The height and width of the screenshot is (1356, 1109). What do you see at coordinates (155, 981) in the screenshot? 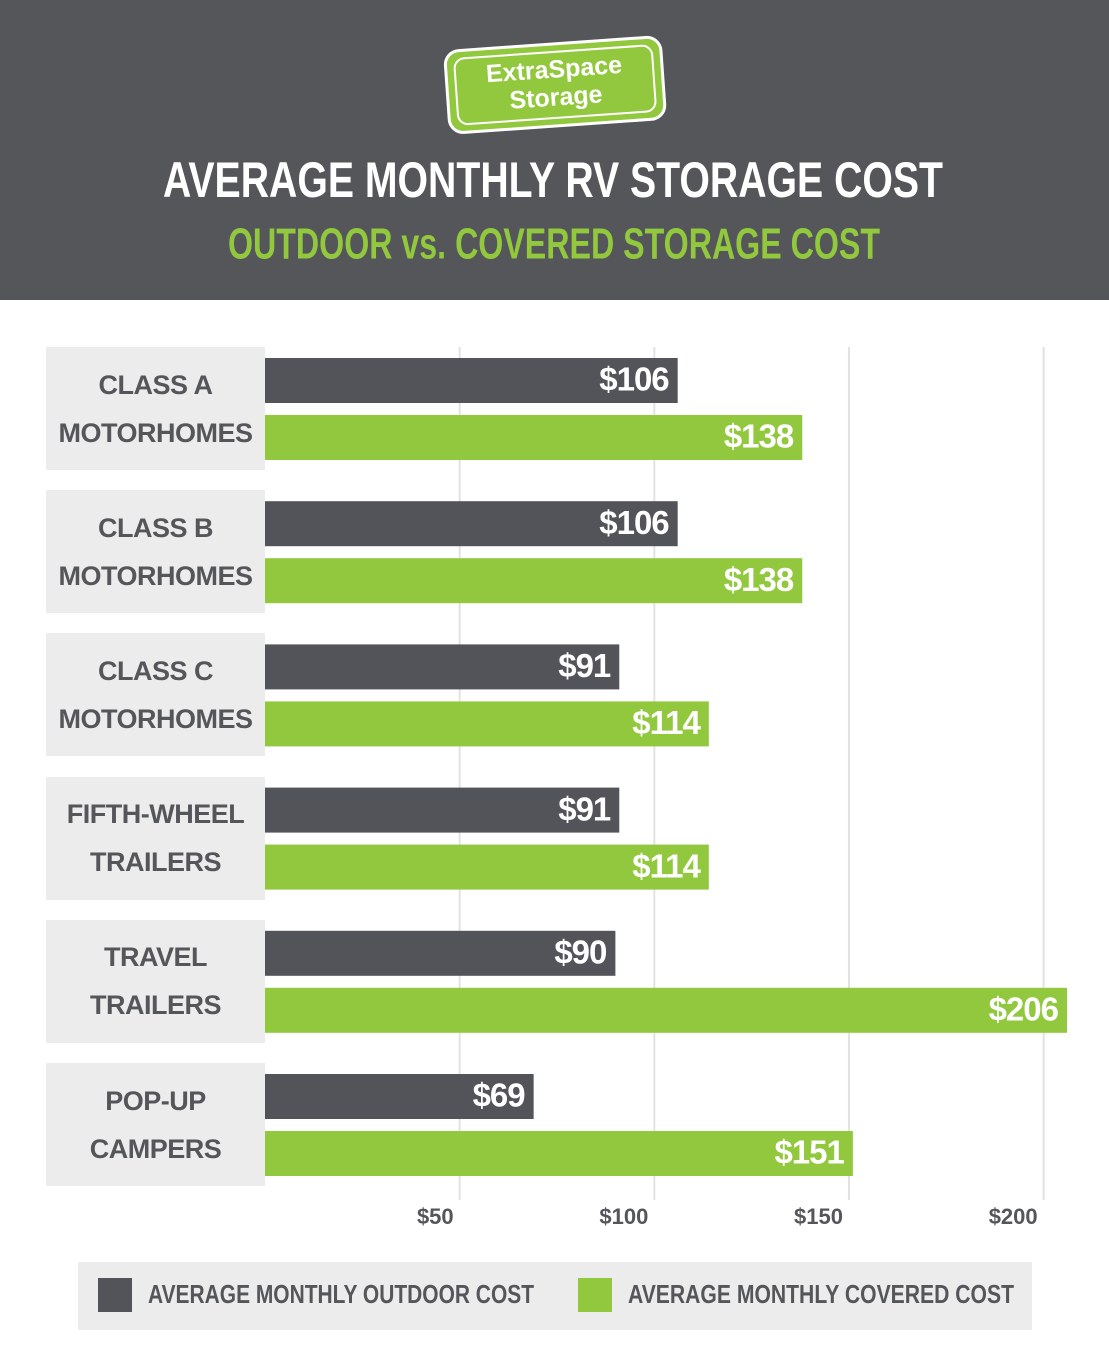
I see `category-label: TRAVEL TRAILERS` at bounding box center [155, 981].